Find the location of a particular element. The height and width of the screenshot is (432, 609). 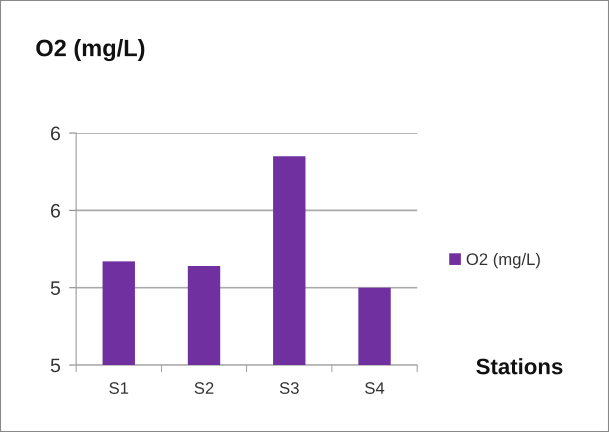

x-axis-title: Stations is located at coordinates (519, 366).